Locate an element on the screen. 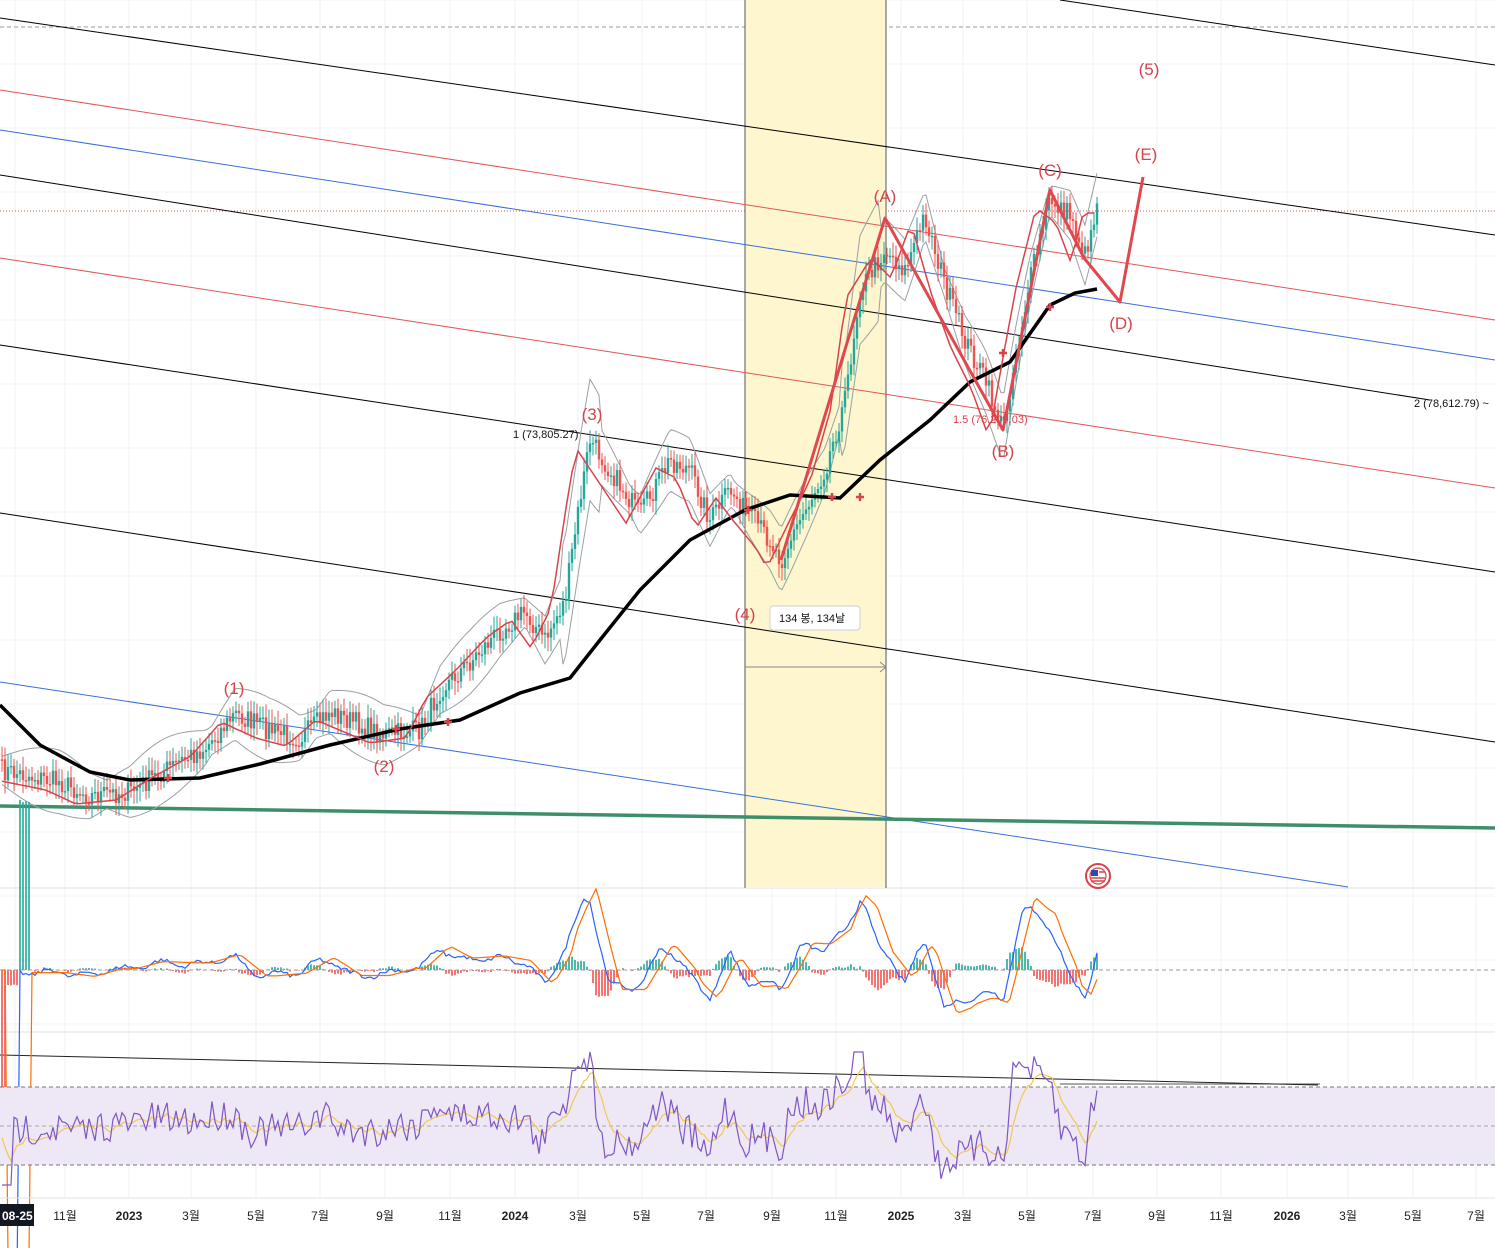  date-range-tooltip: 134 봉, 134날 is located at coordinates (815, 618).